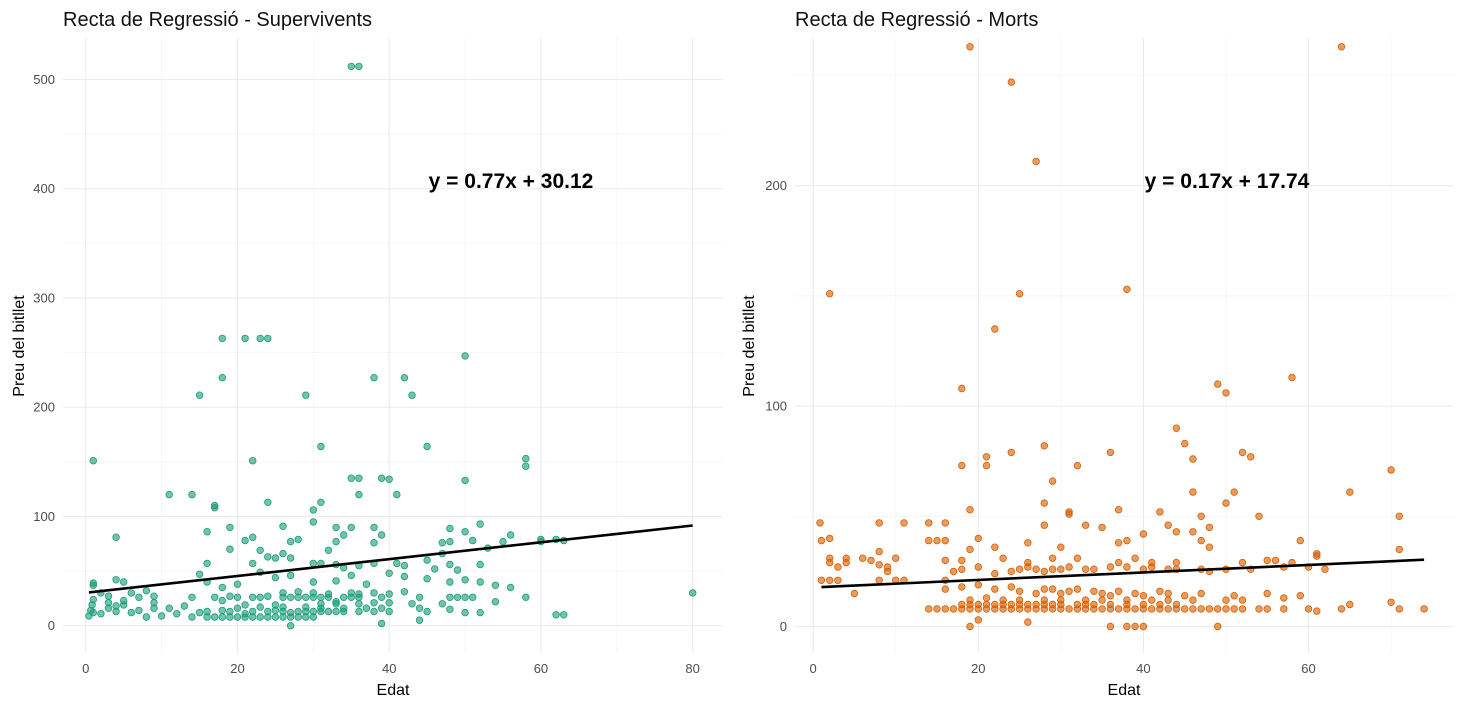 This screenshot has width=1463, height=708. What do you see at coordinates (390, 559) in the screenshot?
I see `regression-line` at bounding box center [390, 559].